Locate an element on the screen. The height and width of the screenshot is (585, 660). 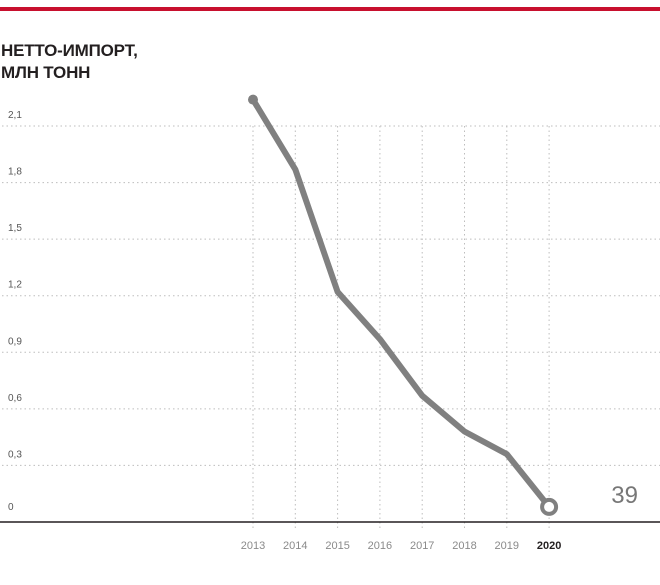
y-tick-label-6: 1,8 is located at coordinates (15, 172).